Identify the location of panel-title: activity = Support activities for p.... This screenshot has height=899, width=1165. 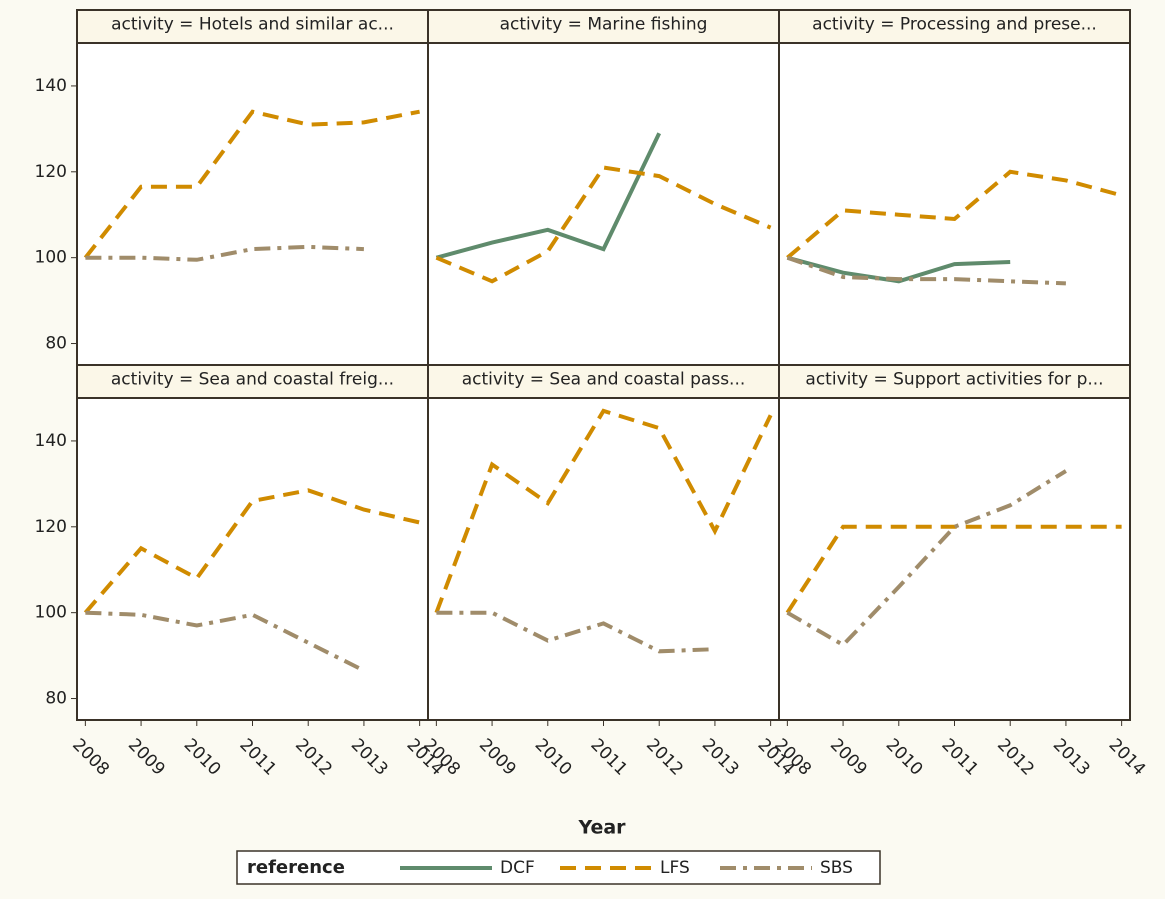
(954, 380).